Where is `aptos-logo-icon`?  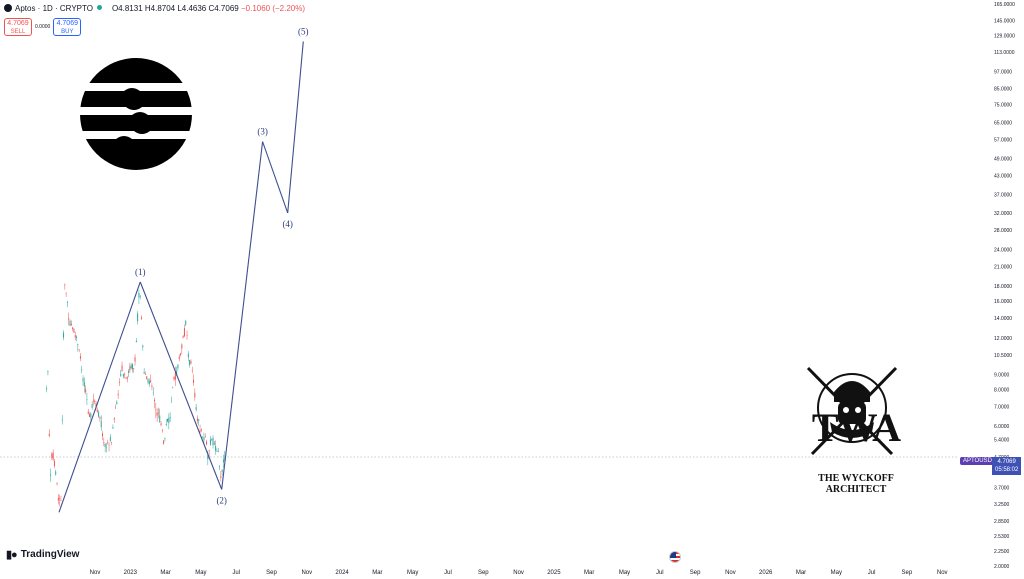 aptos-logo-icon is located at coordinates (136, 114).